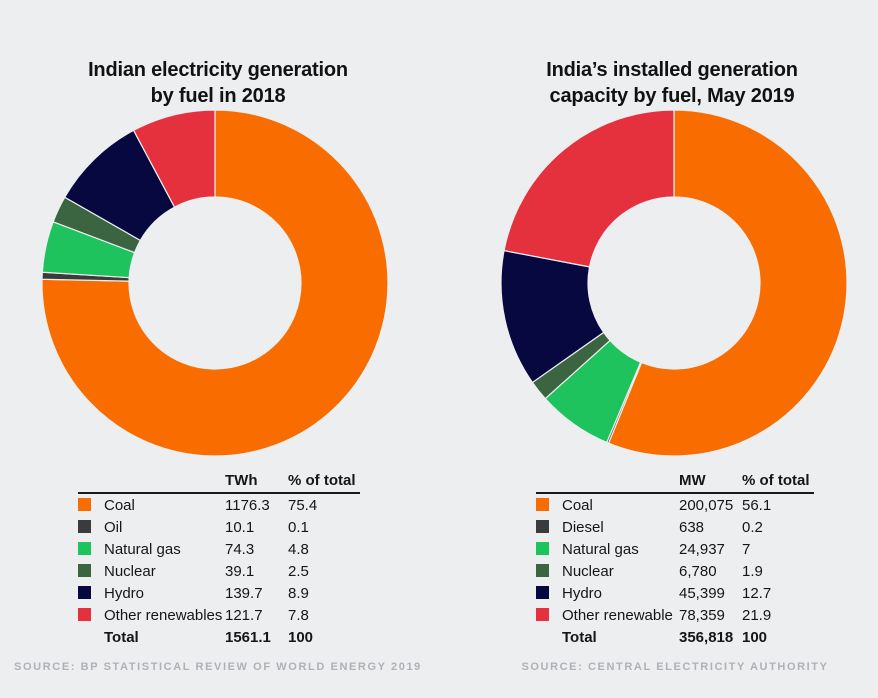 The width and height of the screenshot is (878, 698). Describe the element at coordinates (706, 505) in the screenshot. I see `fuel-value: 200,075` at that location.